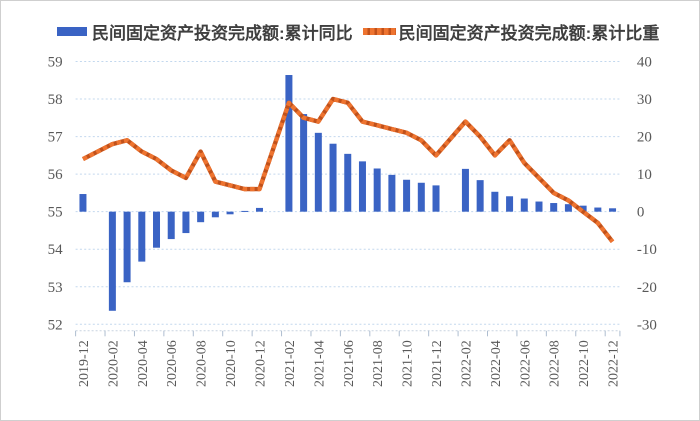  Describe the element at coordinates (55, 288) in the screenshot. I see `left-axis-tick-label: 53` at that location.